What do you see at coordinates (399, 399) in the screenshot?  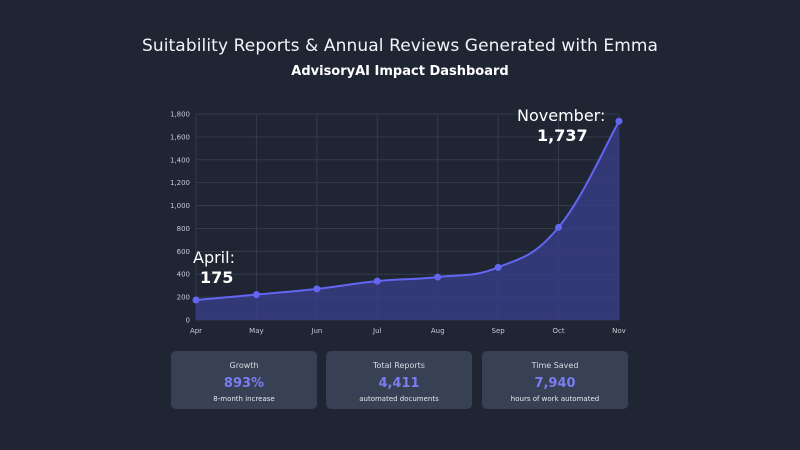 I see `total-reports-card-desc: automated documents` at bounding box center [399, 399].